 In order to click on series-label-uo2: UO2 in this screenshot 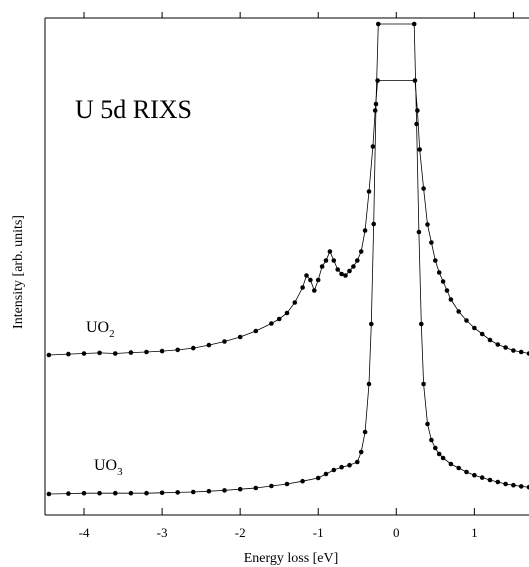, I will do `click(100, 329)`.